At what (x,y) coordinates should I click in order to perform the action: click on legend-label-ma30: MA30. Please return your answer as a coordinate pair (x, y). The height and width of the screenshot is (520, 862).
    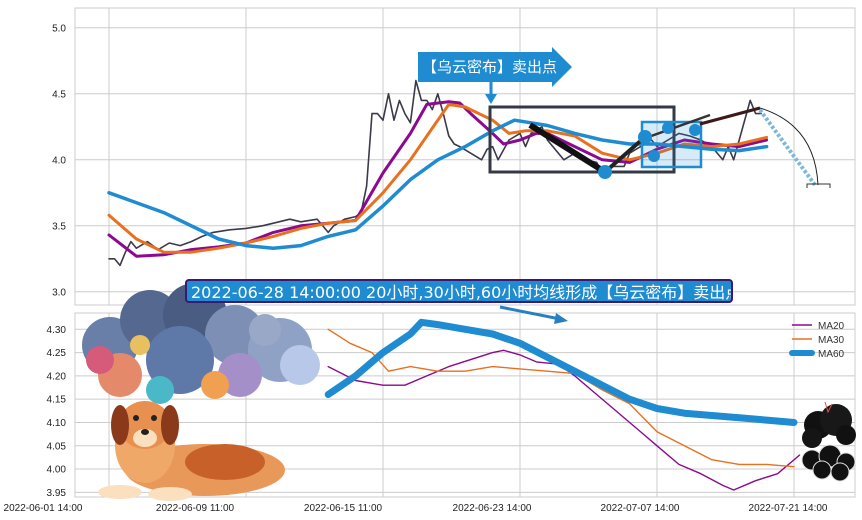
    Looking at the image, I should click on (831, 340).